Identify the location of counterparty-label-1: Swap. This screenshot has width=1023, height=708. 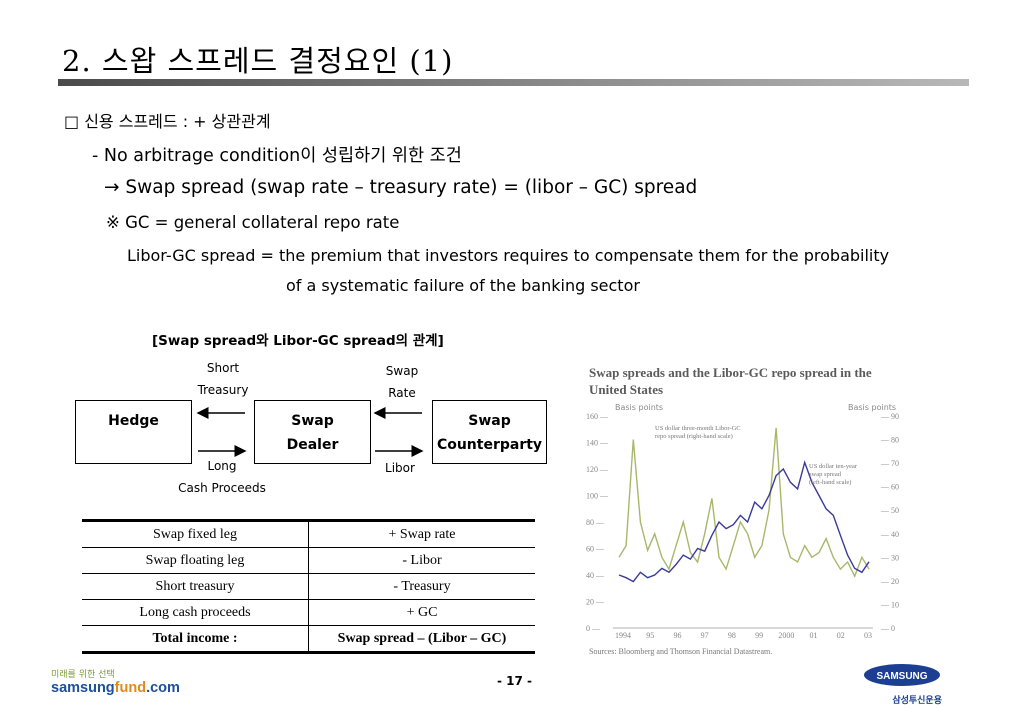
(489, 421).